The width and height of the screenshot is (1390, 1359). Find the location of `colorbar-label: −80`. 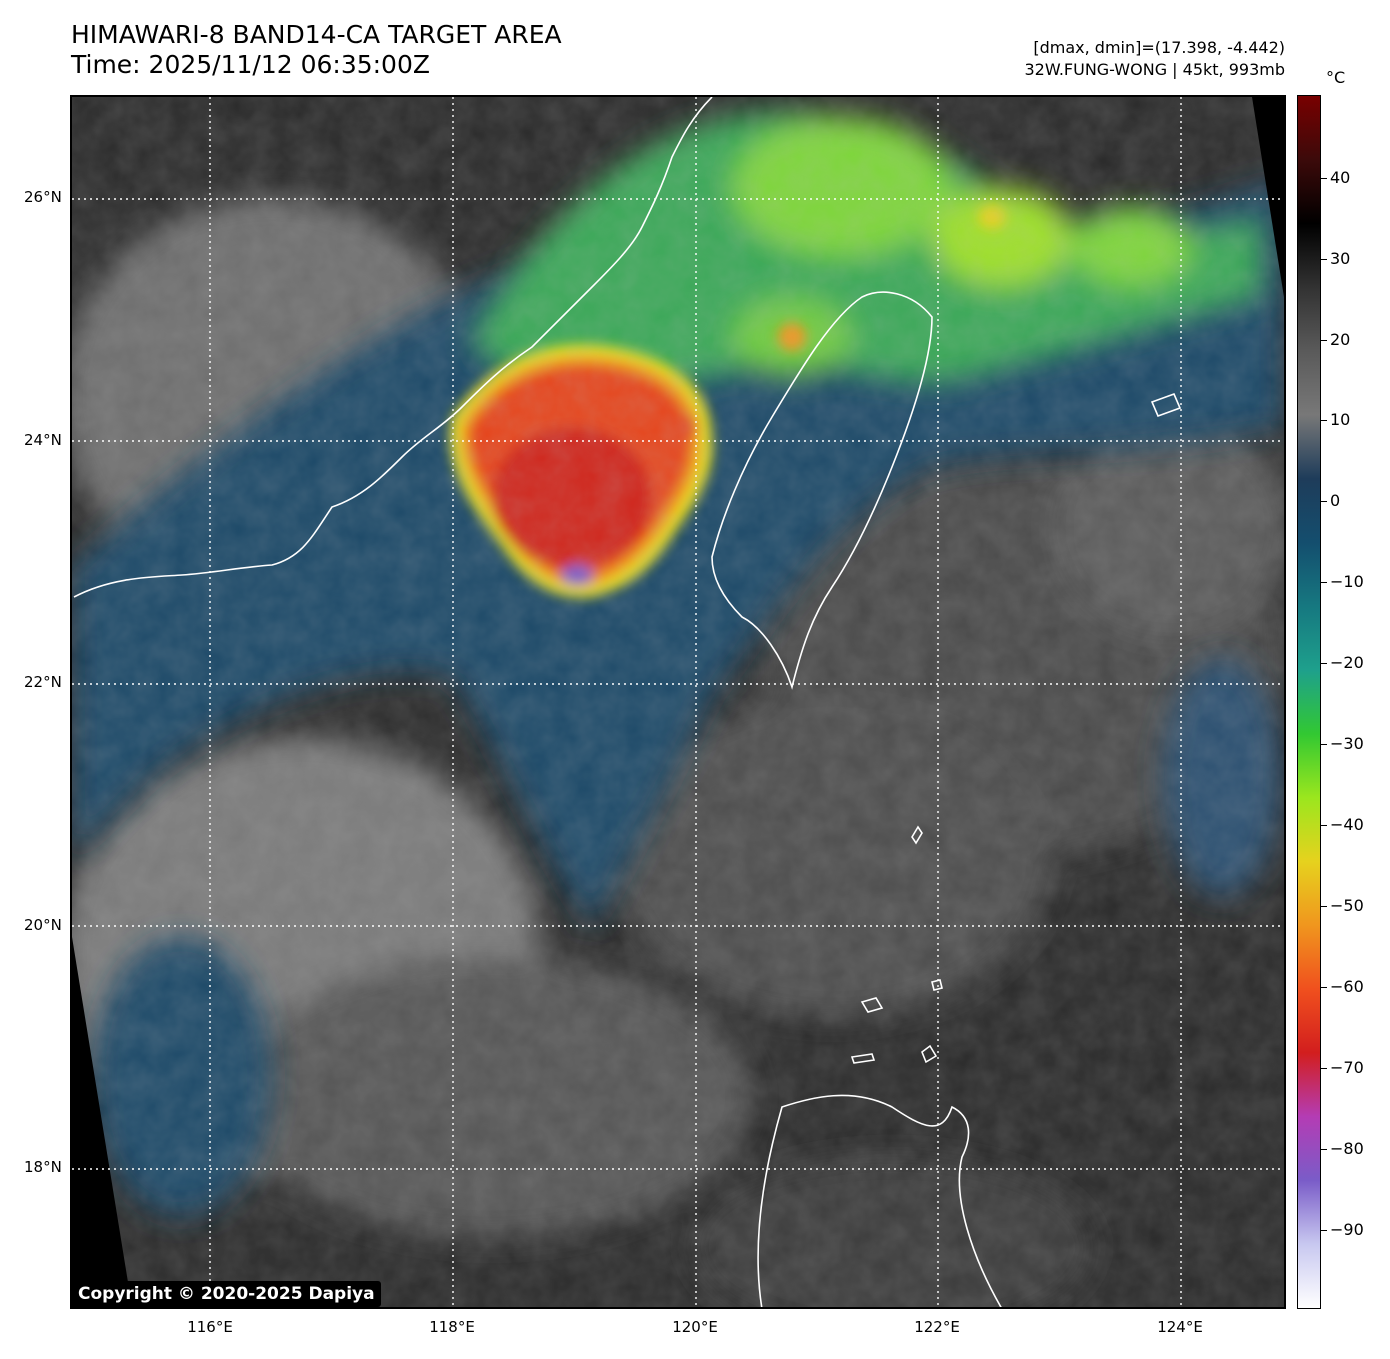

colorbar-label: −80 is located at coordinates (1347, 1148).